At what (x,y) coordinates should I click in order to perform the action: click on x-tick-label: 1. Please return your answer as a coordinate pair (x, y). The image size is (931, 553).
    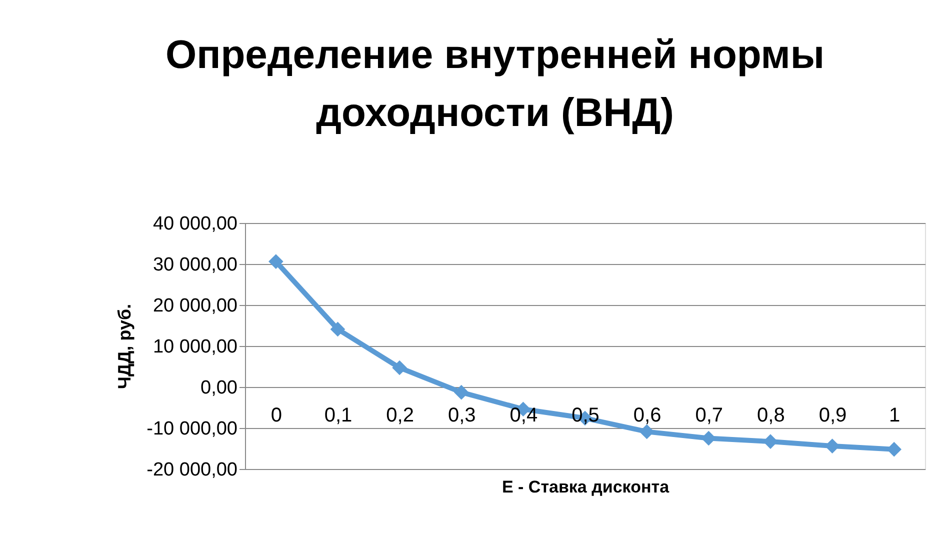
    Looking at the image, I should click on (894, 415).